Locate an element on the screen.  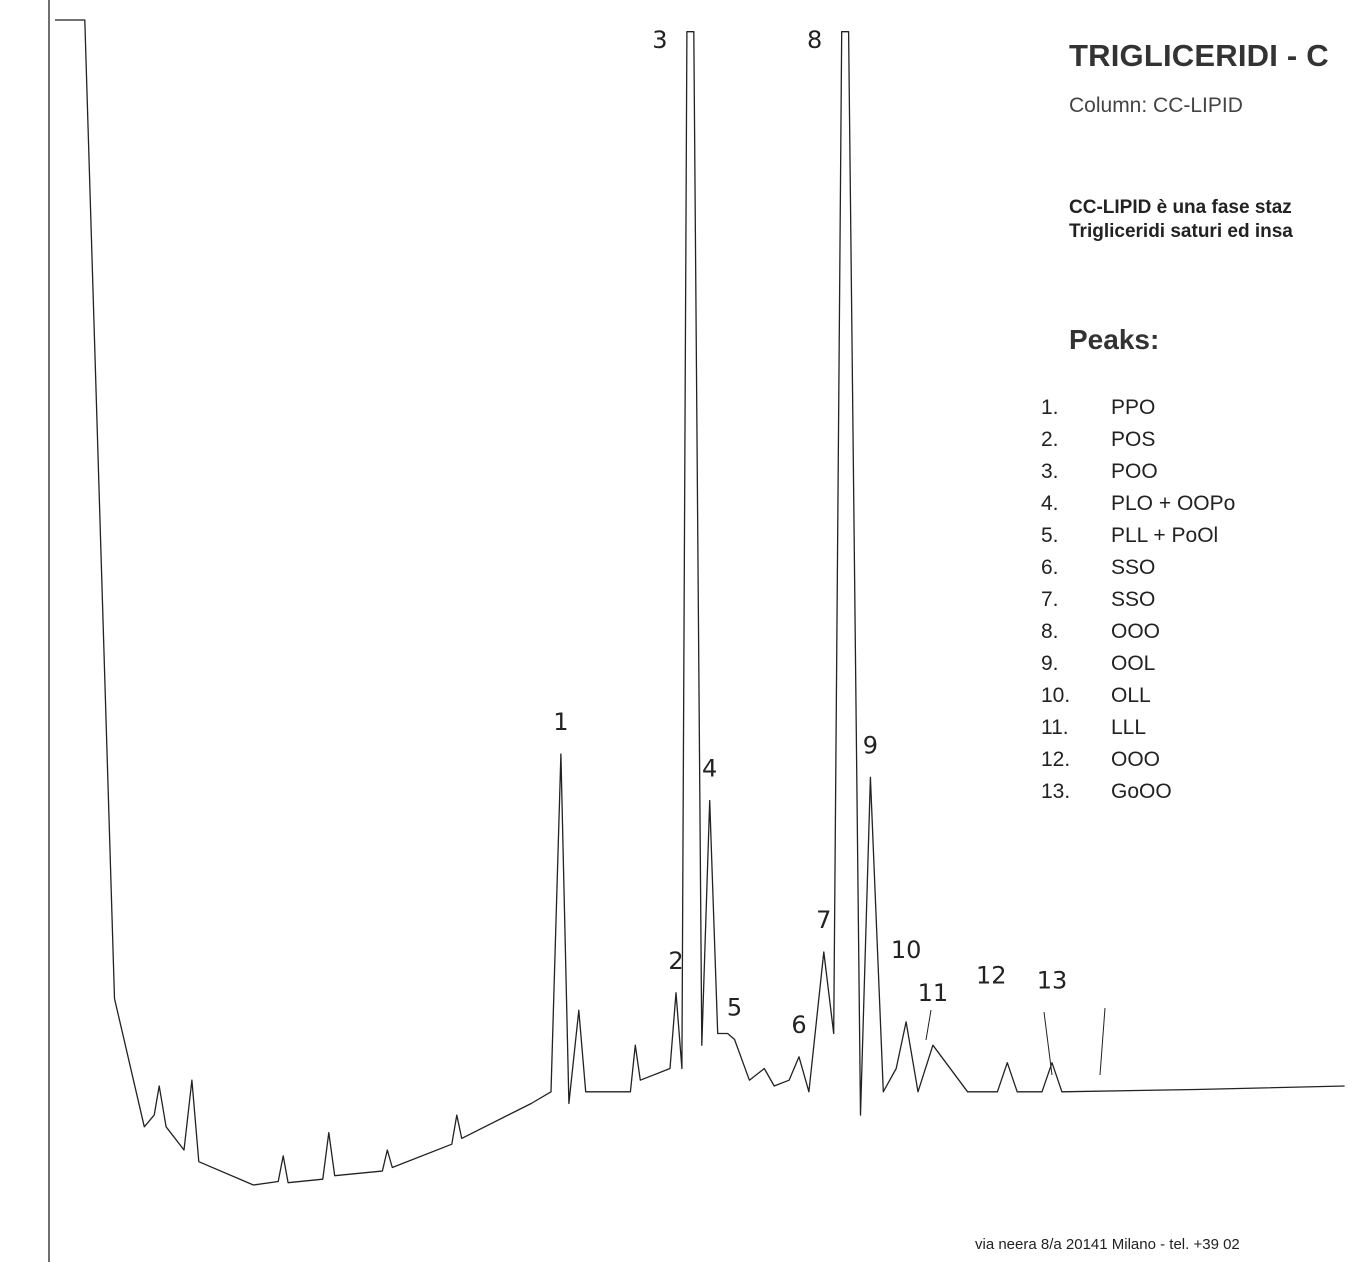
peak-number: 3. is located at coordinates (1050, 471).